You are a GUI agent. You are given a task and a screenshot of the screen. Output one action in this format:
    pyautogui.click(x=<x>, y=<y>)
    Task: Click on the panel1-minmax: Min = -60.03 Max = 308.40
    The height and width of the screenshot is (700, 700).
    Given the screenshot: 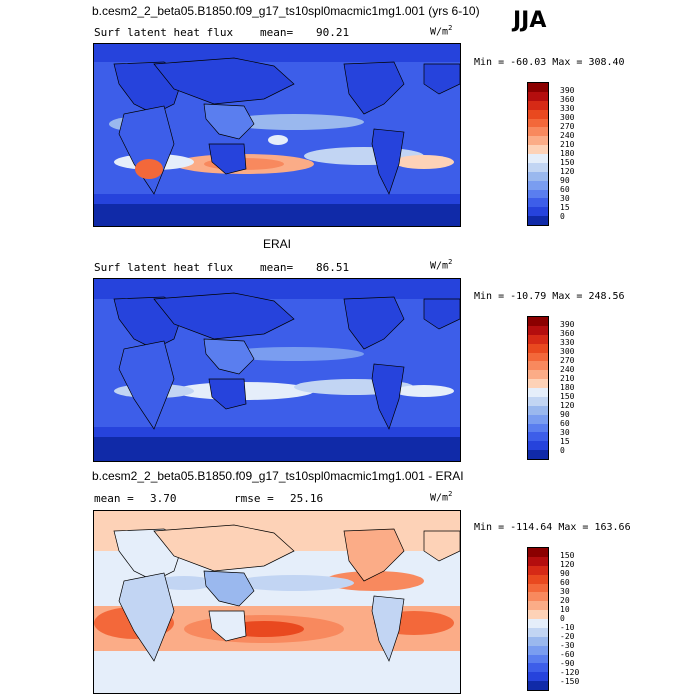 What is the action you would take?
    pyautogui.click(x=549, y=62)
    